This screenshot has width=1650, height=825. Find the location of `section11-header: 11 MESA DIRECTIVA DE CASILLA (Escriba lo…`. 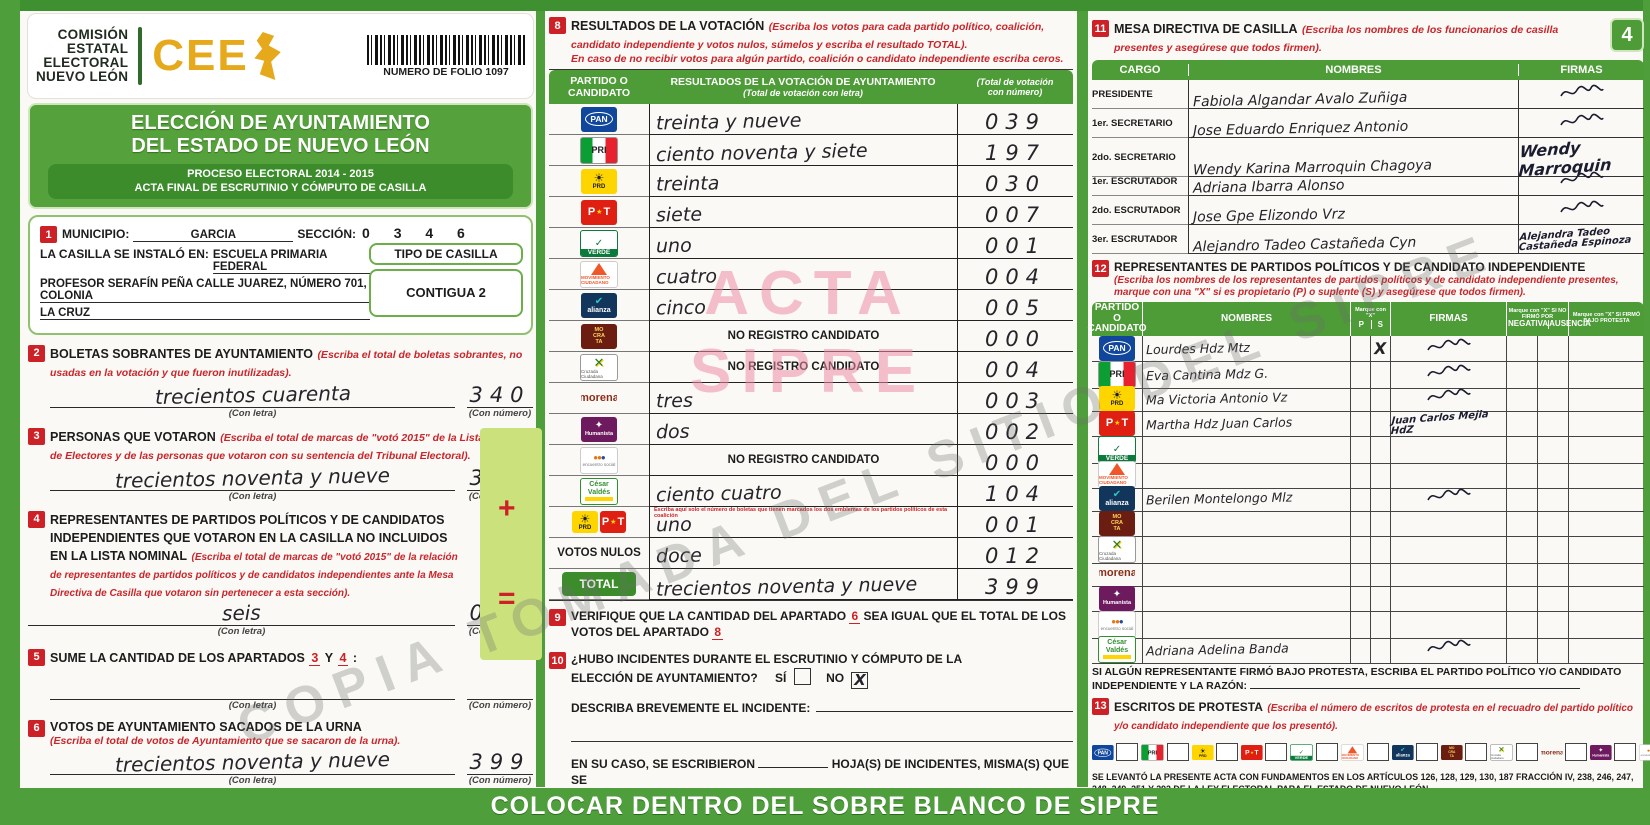

section11-header: 11 MESA DIRECTIVA DE CASILLA (Escriba lo… is located at coordinates (1368, 37).